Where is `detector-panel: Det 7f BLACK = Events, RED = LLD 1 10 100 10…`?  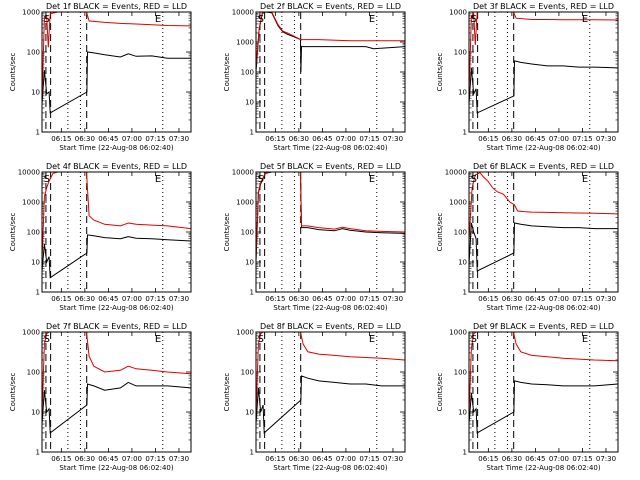 detector-panel: Det 7f BLACK = Events, RED = LLD 1 10 100 10… is located at coordinates (100, 397).